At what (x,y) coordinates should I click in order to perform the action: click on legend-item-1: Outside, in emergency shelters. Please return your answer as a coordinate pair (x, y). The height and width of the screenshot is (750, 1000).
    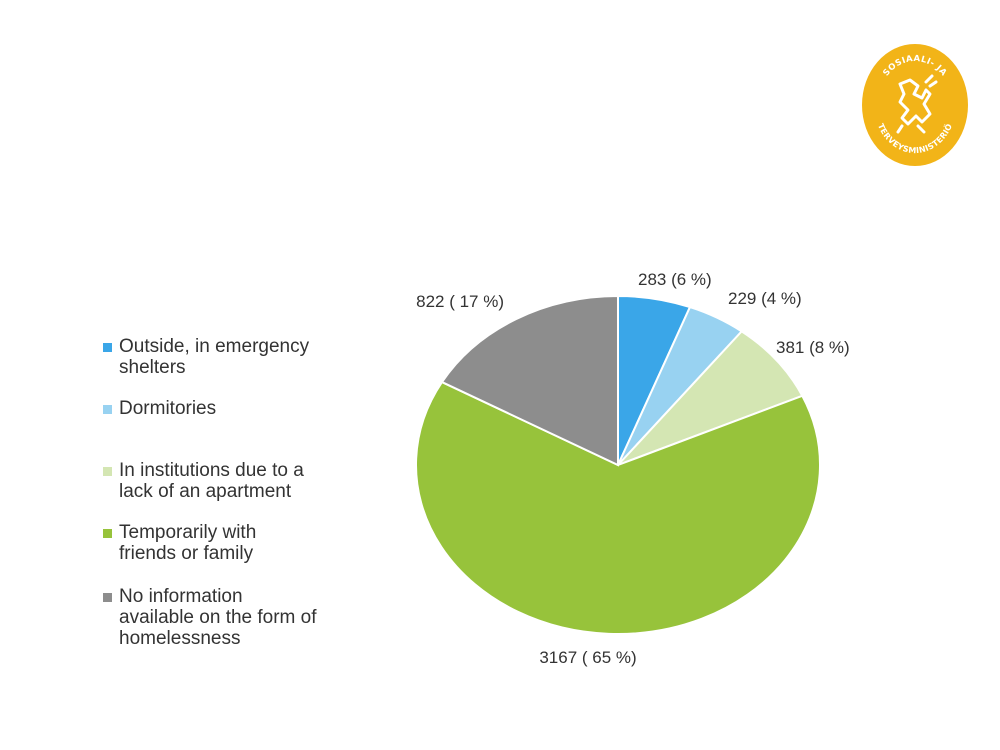
    Looking at the image, I should click on (243, 357).